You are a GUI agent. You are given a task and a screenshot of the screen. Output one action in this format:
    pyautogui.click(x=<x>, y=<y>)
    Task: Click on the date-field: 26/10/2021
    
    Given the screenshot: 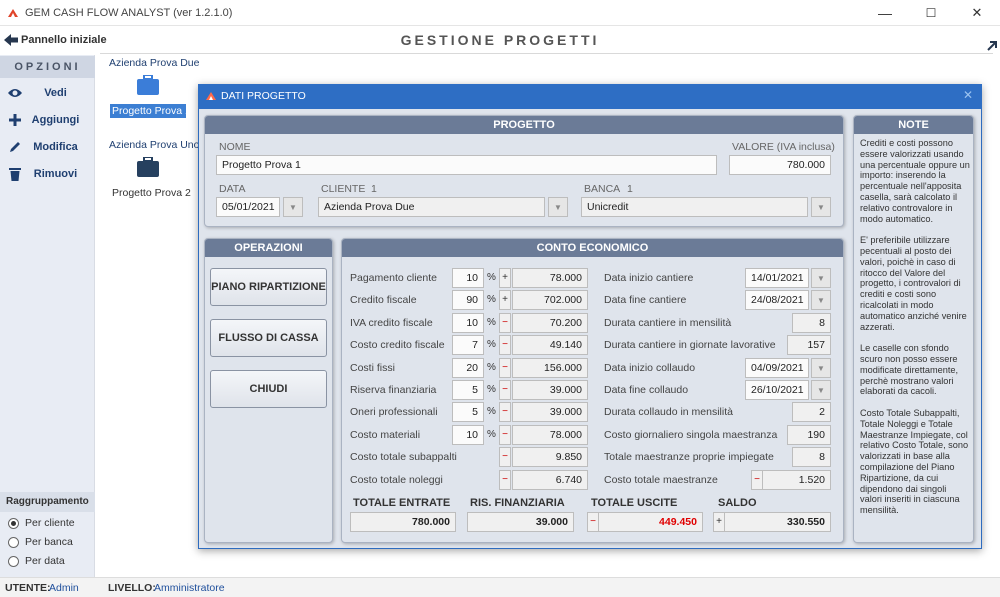 What is the action you would take?
    pyautogui.click(x=777, y=390)
    